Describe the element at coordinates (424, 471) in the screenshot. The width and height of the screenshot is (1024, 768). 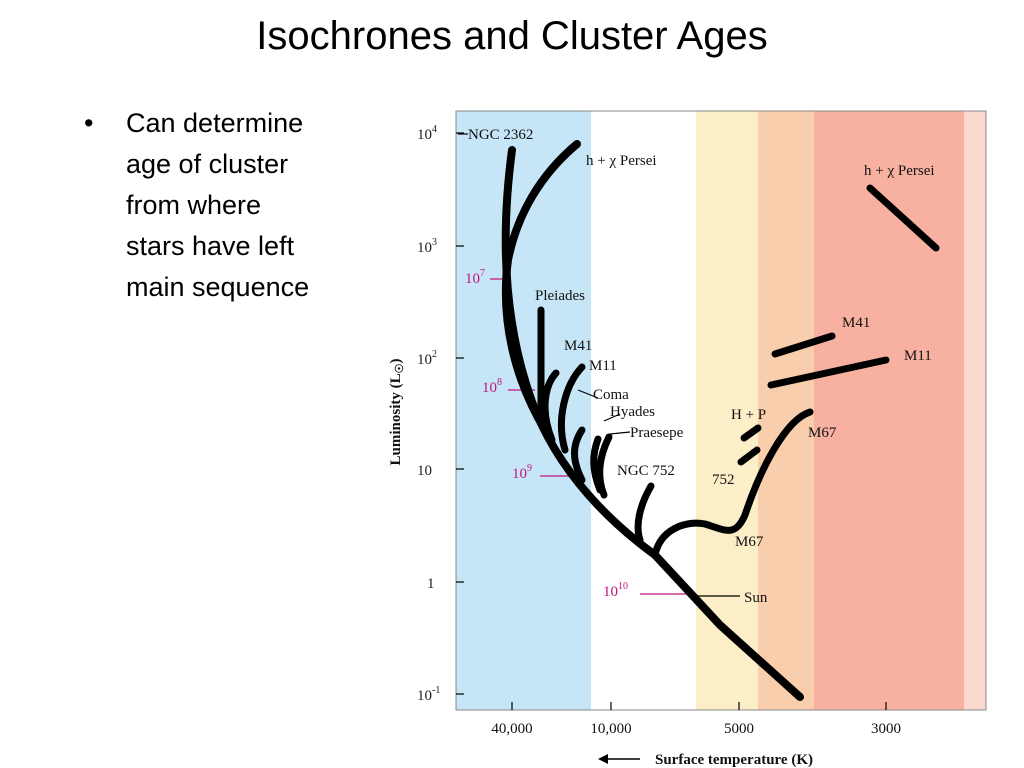
I see `y-tick-label: 10` at that location.